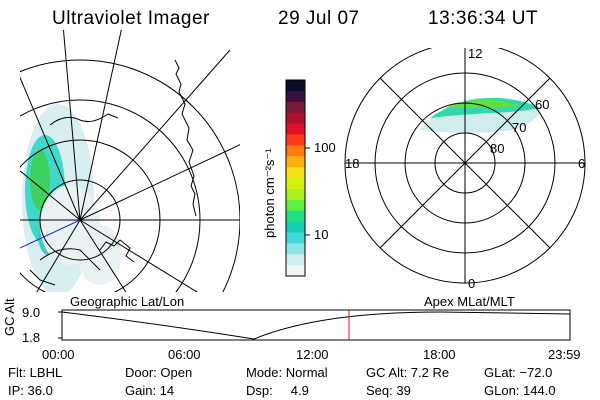 The image size is (600, 400). I want to click on header-date: 29 Jul 07, so click(319, 18).